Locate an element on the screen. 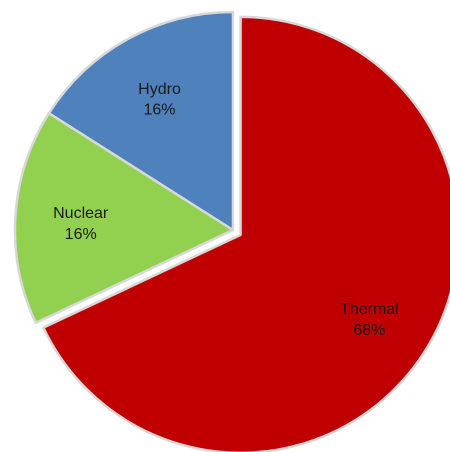 This screenshot has height=452, width=450. pie-label-hydro: Hydro 16% is located at coordinates (159, 100).